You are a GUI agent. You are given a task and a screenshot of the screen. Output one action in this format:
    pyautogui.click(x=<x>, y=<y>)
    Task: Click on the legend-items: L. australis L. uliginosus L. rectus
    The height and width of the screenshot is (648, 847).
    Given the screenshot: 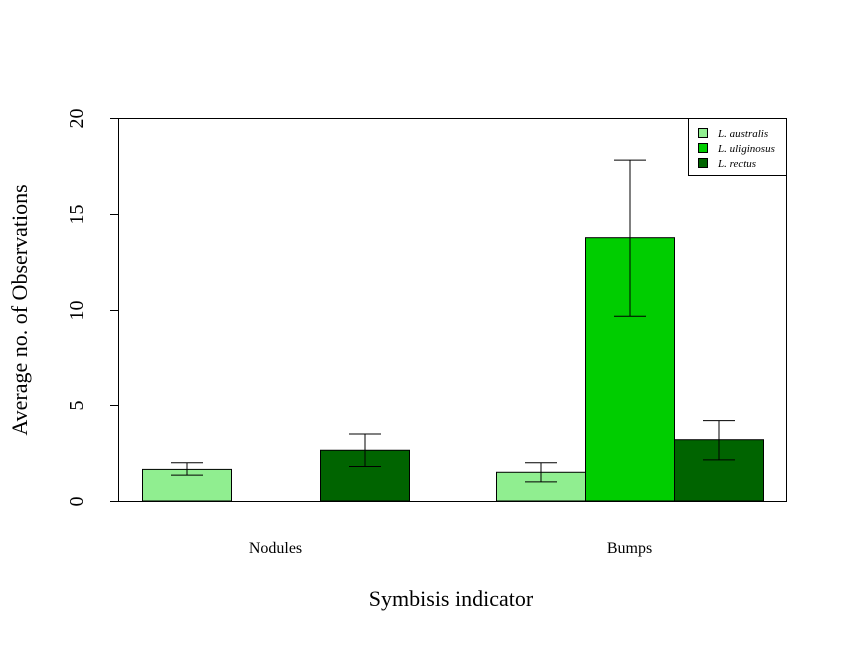 What is the action you would take?
    pyautogui.click(x=736, y=149)
    